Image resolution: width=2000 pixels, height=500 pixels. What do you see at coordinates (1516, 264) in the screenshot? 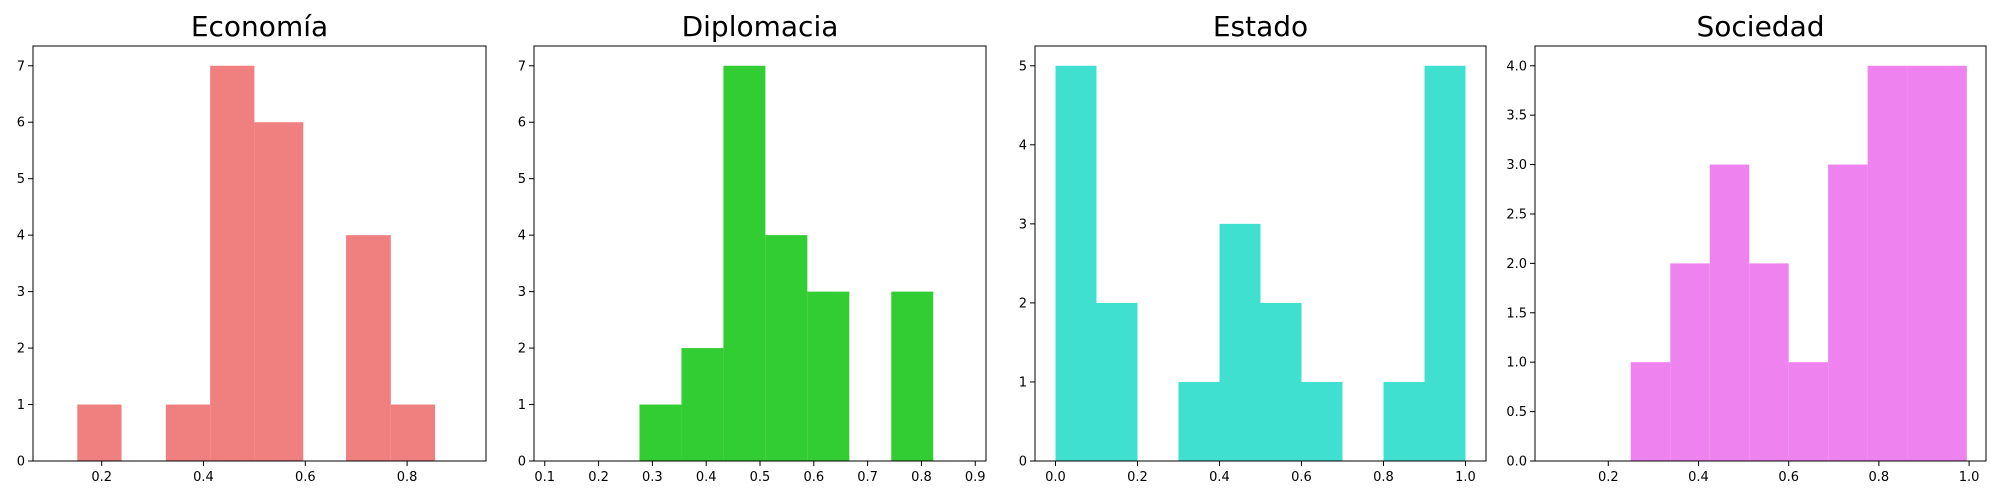
I see `y-tick-label: 2.0` at bounding box center [1516, 264].